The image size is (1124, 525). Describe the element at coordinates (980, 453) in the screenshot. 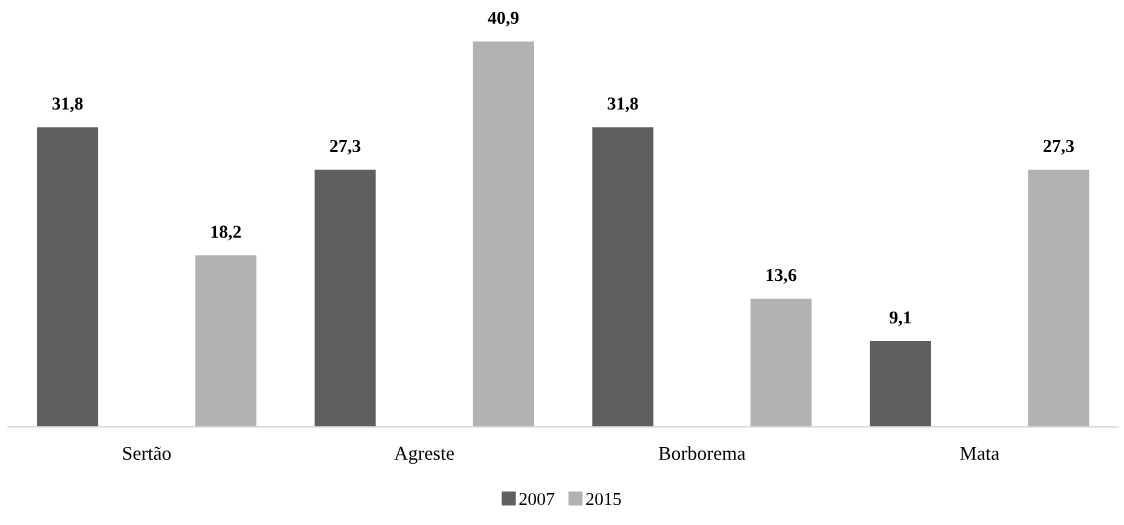

I see `x-tick-label: Mata` at that location.